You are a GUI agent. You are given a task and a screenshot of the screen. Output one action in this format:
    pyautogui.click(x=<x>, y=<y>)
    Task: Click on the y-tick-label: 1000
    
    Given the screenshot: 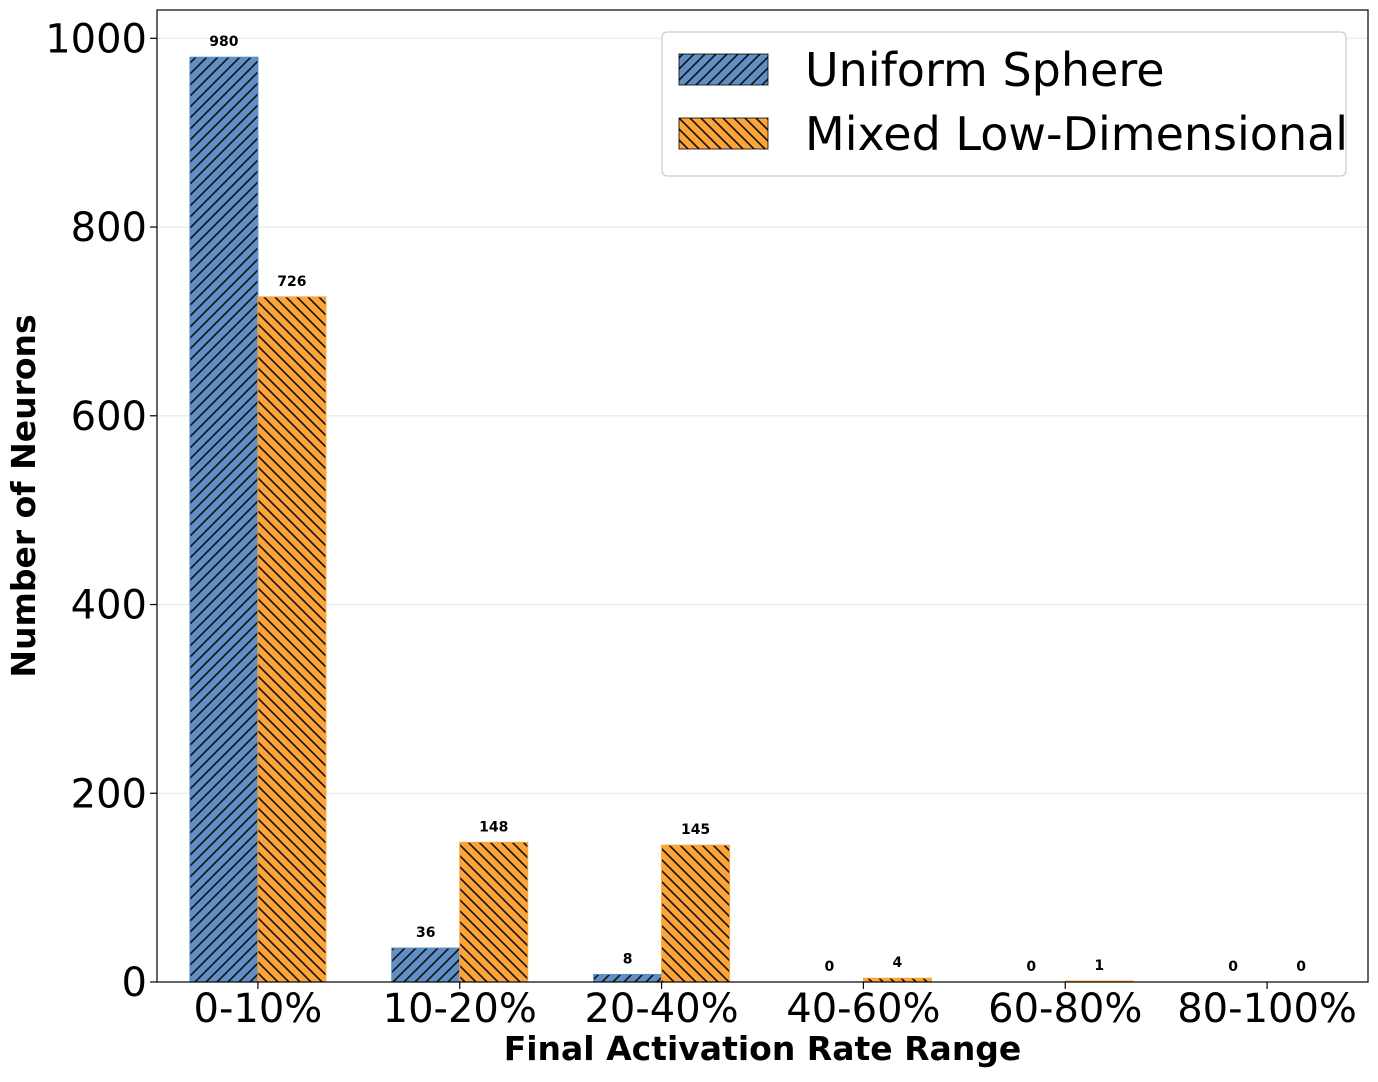 What is the action you would take?
    pyautogui.click(x=96, y=39)
    